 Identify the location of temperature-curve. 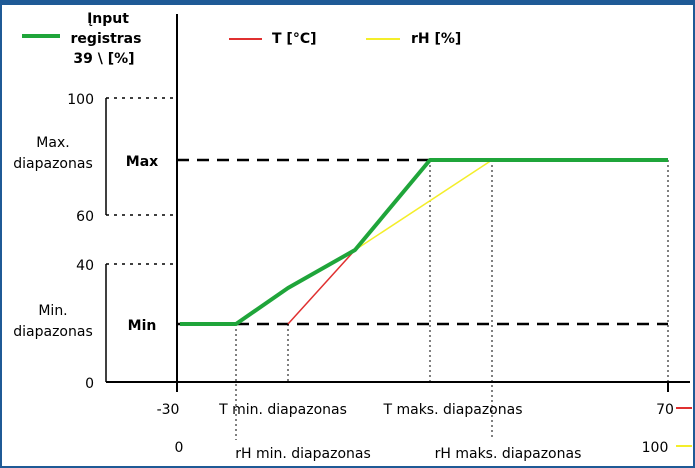
(321, 287).